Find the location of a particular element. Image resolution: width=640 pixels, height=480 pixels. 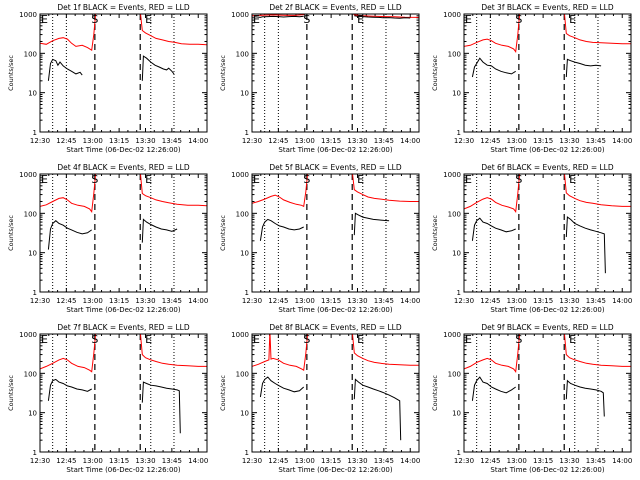

panel-title: Det 3f BLACK = Events, RED = LLD is located at coordinates (547, 7).